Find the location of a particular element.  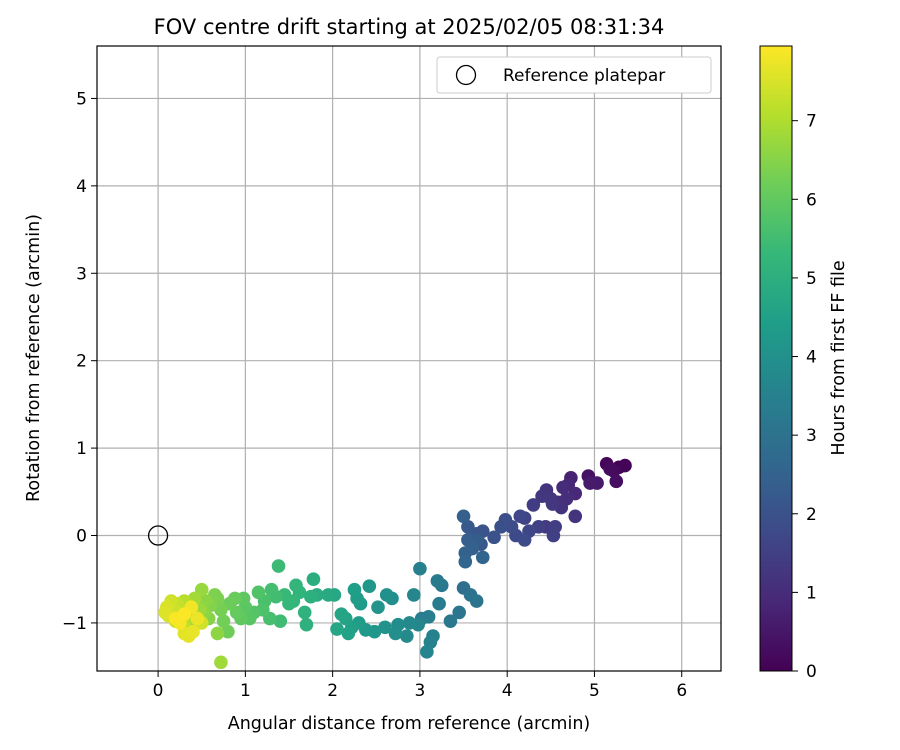

colorbar-gradient is located at coordinates (776, 358).